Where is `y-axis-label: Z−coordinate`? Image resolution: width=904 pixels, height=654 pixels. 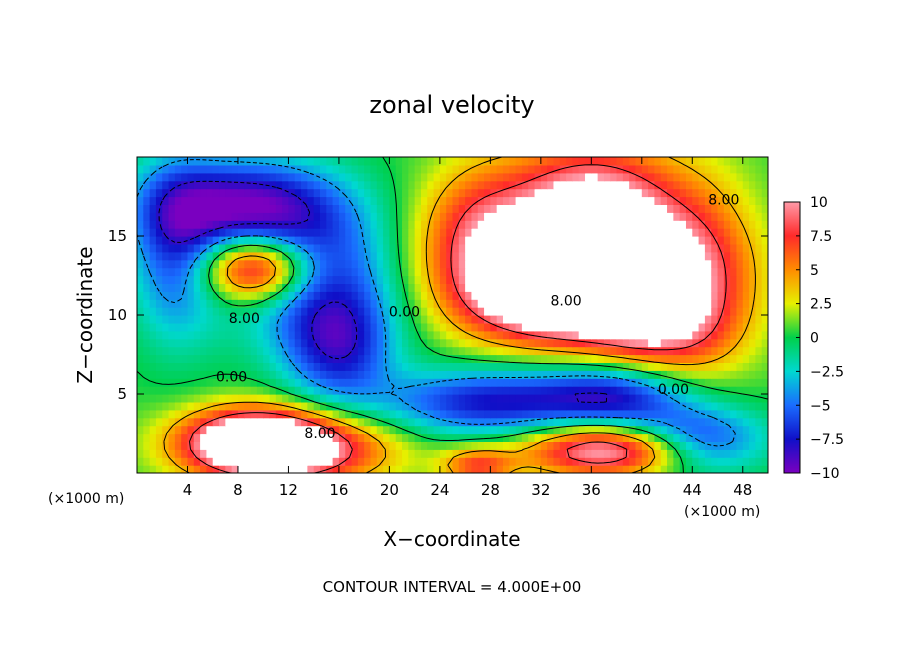 y-axis-label: Z−coordinate is located at coordinates (85, 314).